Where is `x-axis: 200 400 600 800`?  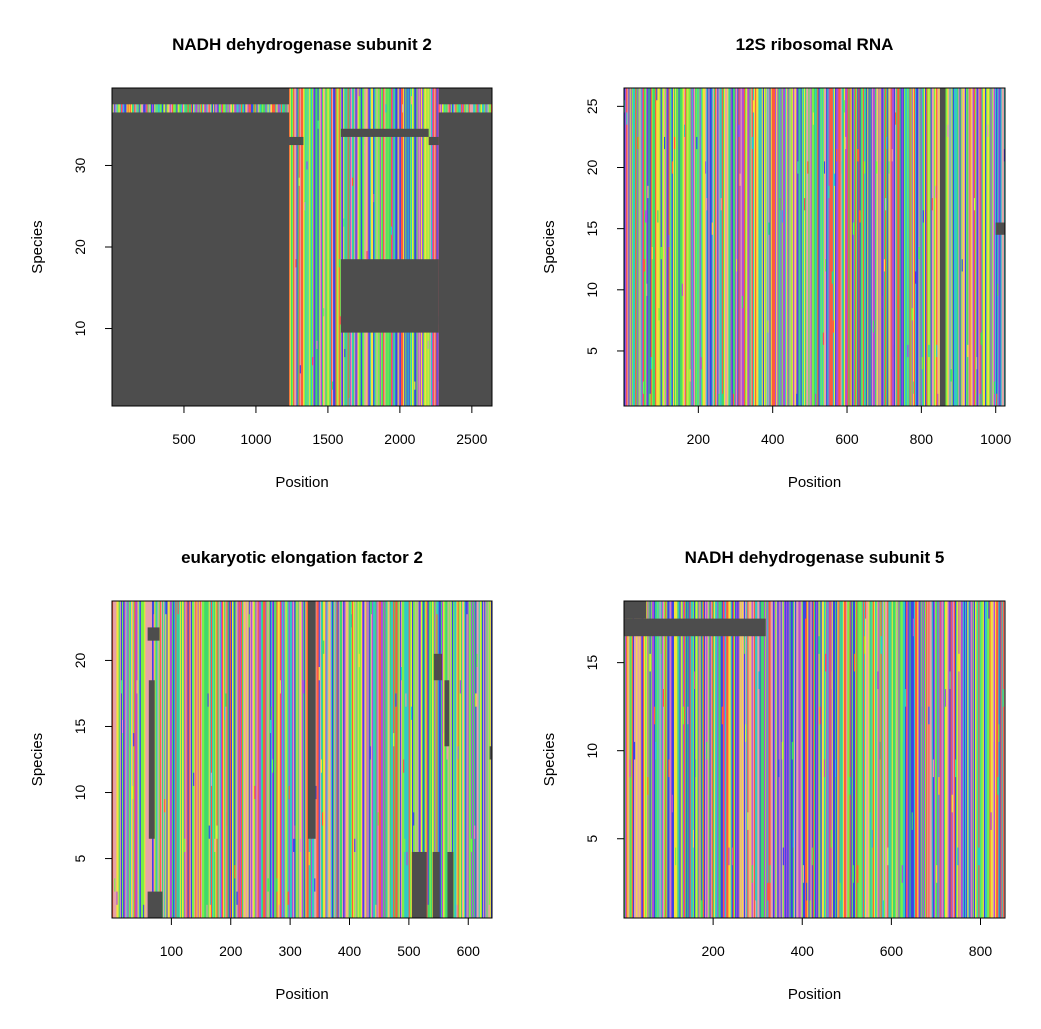
x-axis: 200 400 600 800 is located at coordinates (846, 938).